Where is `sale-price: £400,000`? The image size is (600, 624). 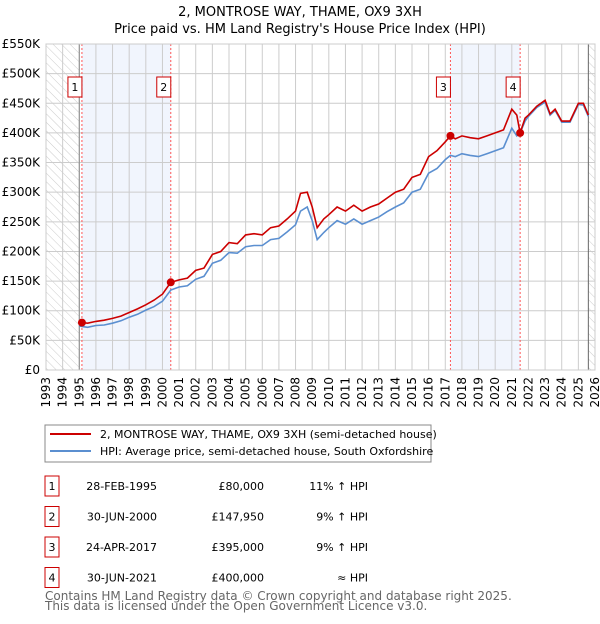
sale-price: £400,000 is located at coordinates (238, 578).